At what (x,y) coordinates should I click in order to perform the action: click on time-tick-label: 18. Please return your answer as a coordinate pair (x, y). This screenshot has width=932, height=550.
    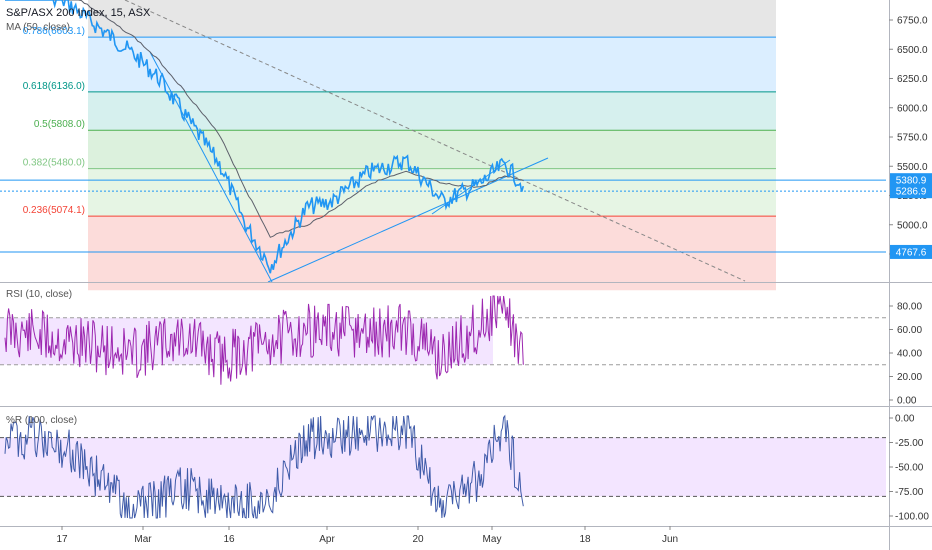
    Looking at the image, I should click on (585, 539).